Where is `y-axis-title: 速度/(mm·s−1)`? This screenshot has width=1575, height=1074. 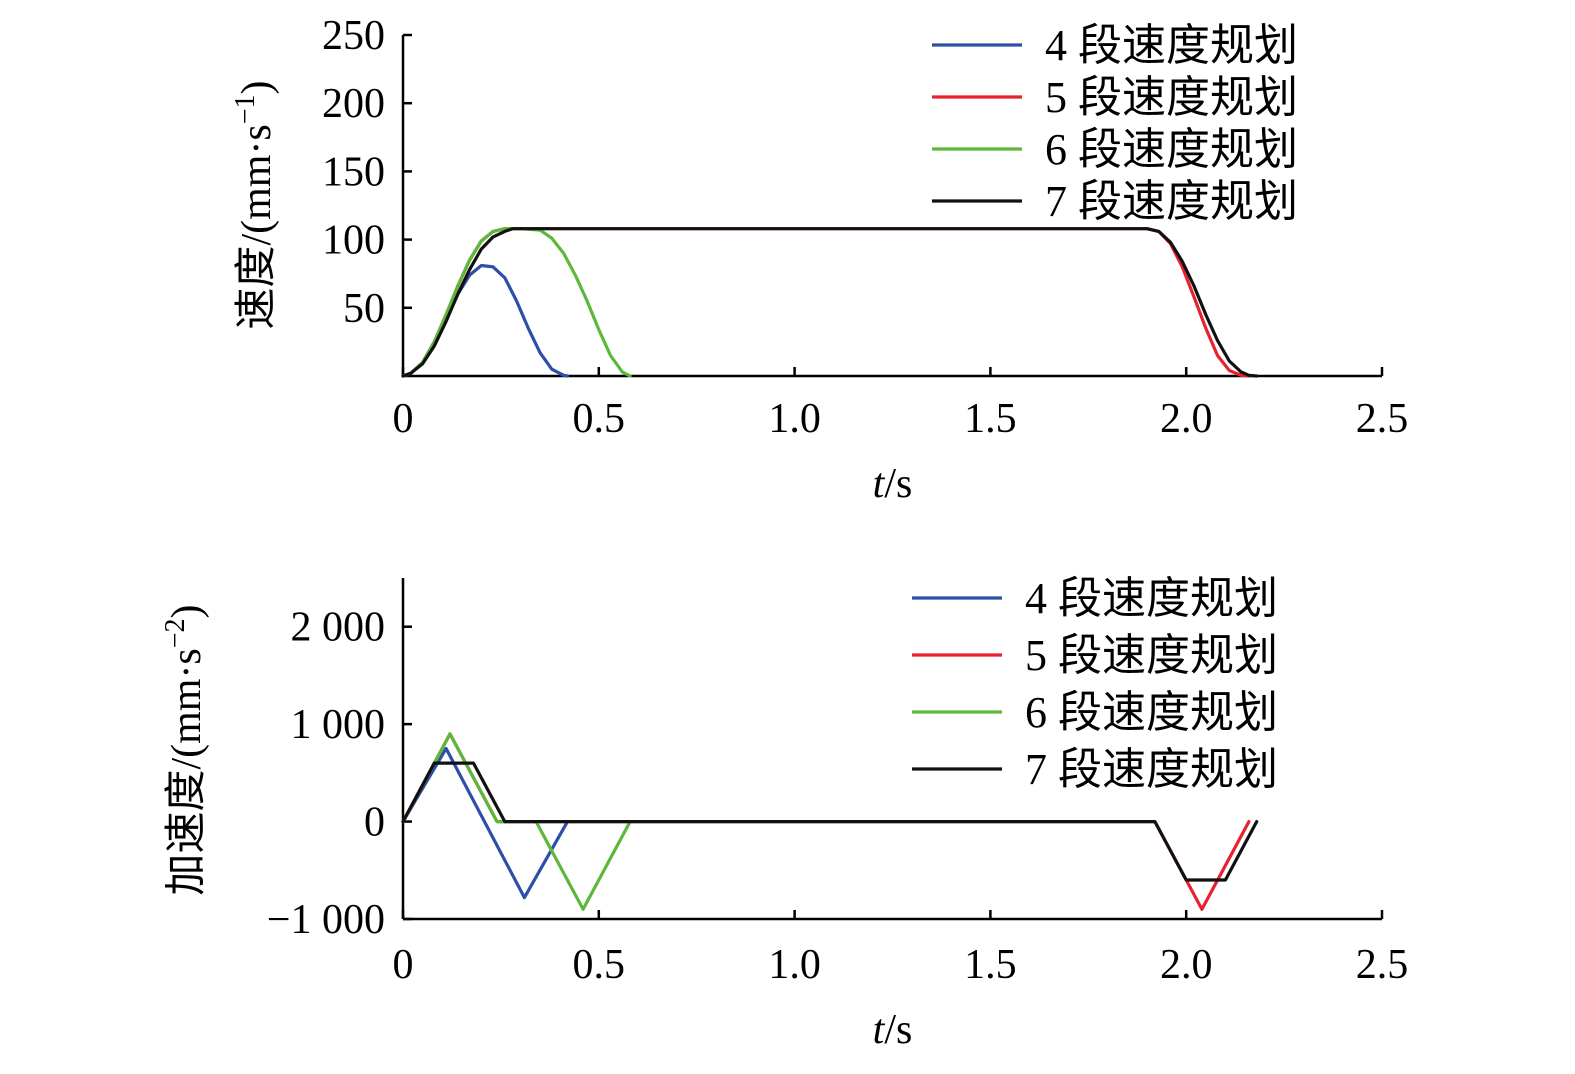 y-axis-title: 速度/(mm·s−1) is located at coordinates (255, 204).